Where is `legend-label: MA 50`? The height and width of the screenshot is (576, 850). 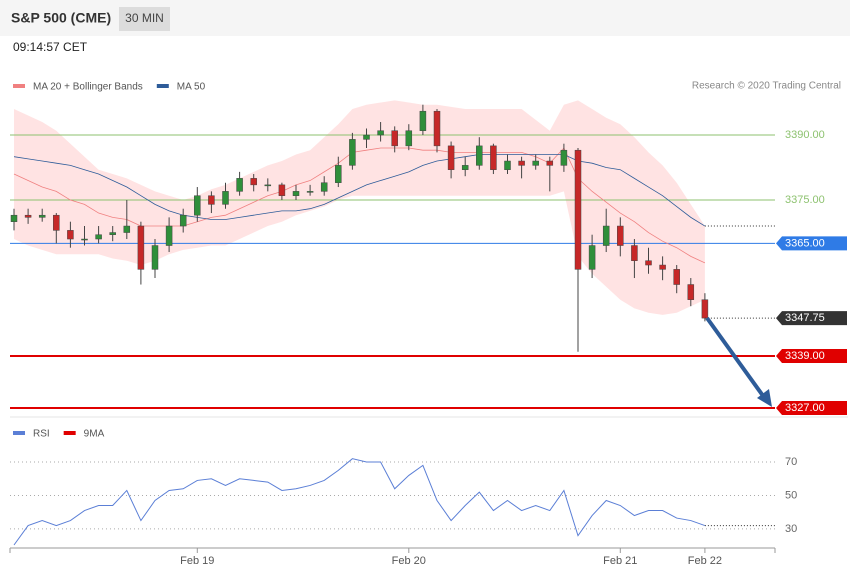 legend-label: MA 50 is located at coordinates (191, 87).